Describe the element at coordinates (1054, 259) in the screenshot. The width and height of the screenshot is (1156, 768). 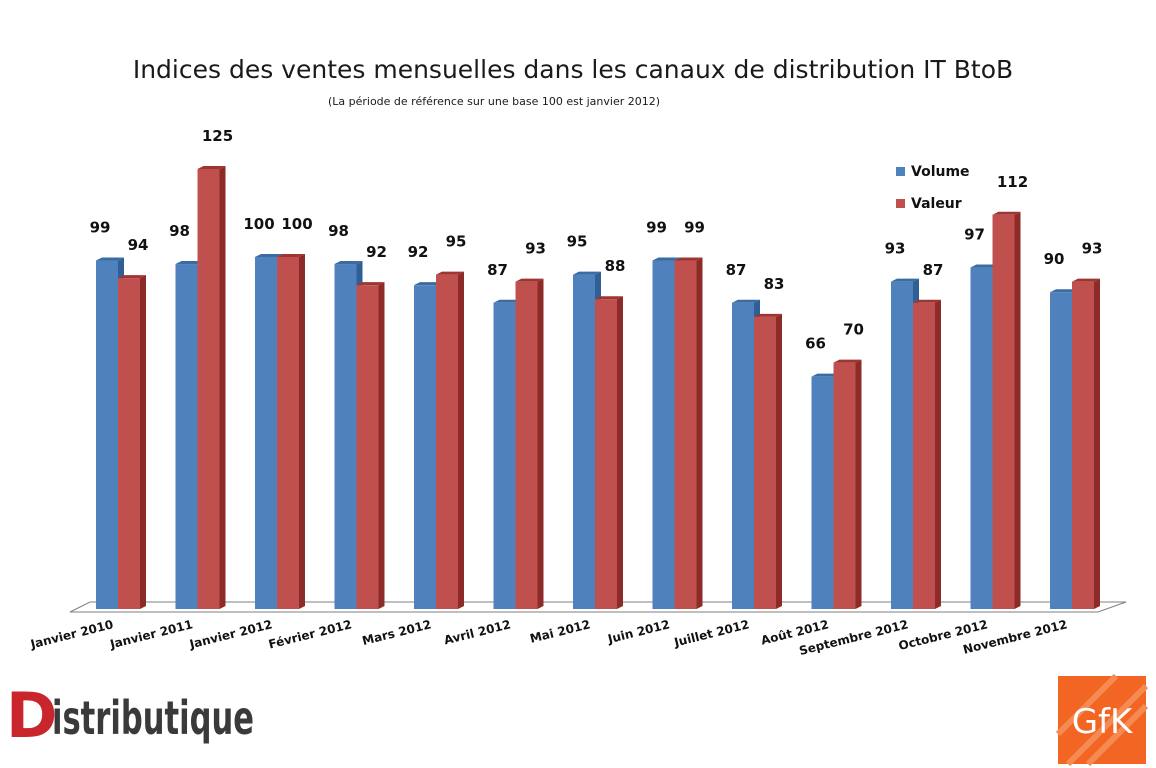
I see `data-label-volume-novembre-2012: 90` at that location.